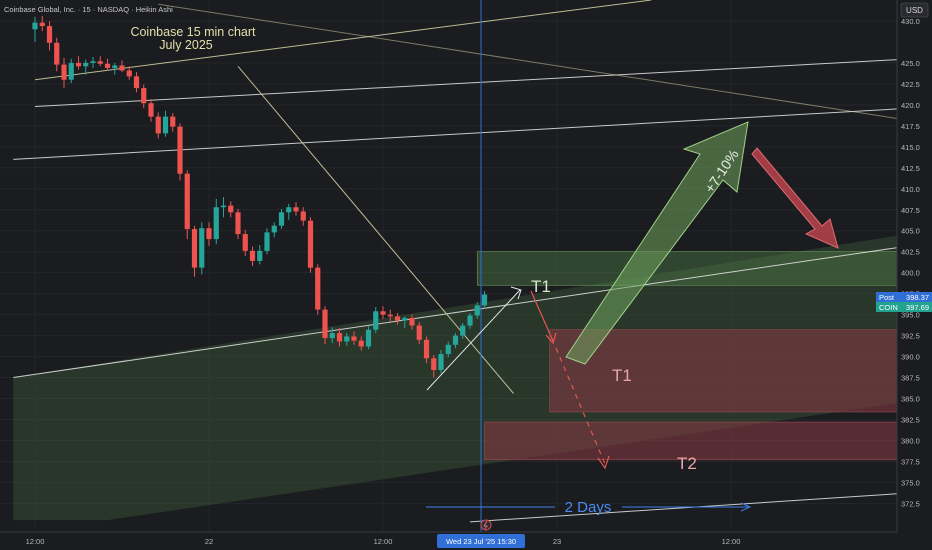  I want to click on label-t1-red: T1, so click(622, 375).